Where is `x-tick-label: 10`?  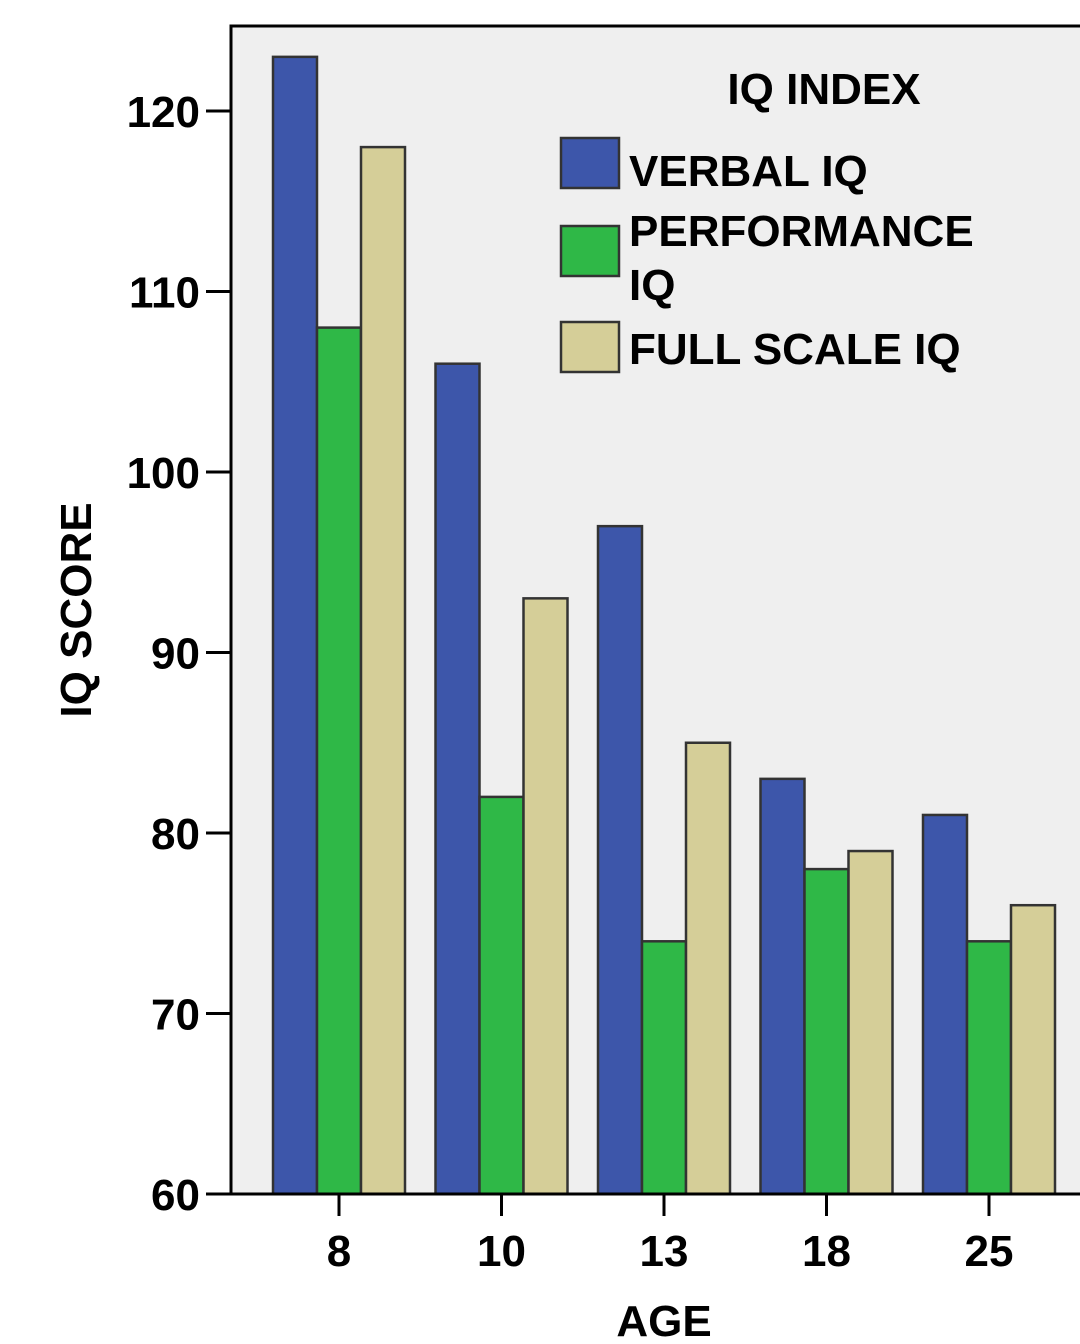
x-tick-label: 10 is located at coordinates (501, 1251).